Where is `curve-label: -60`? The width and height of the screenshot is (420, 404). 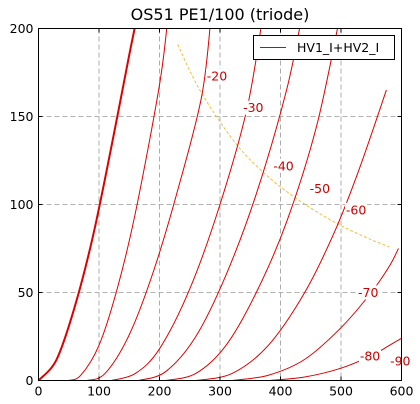 curve-label: -60 is located at coordinates (356, 209).